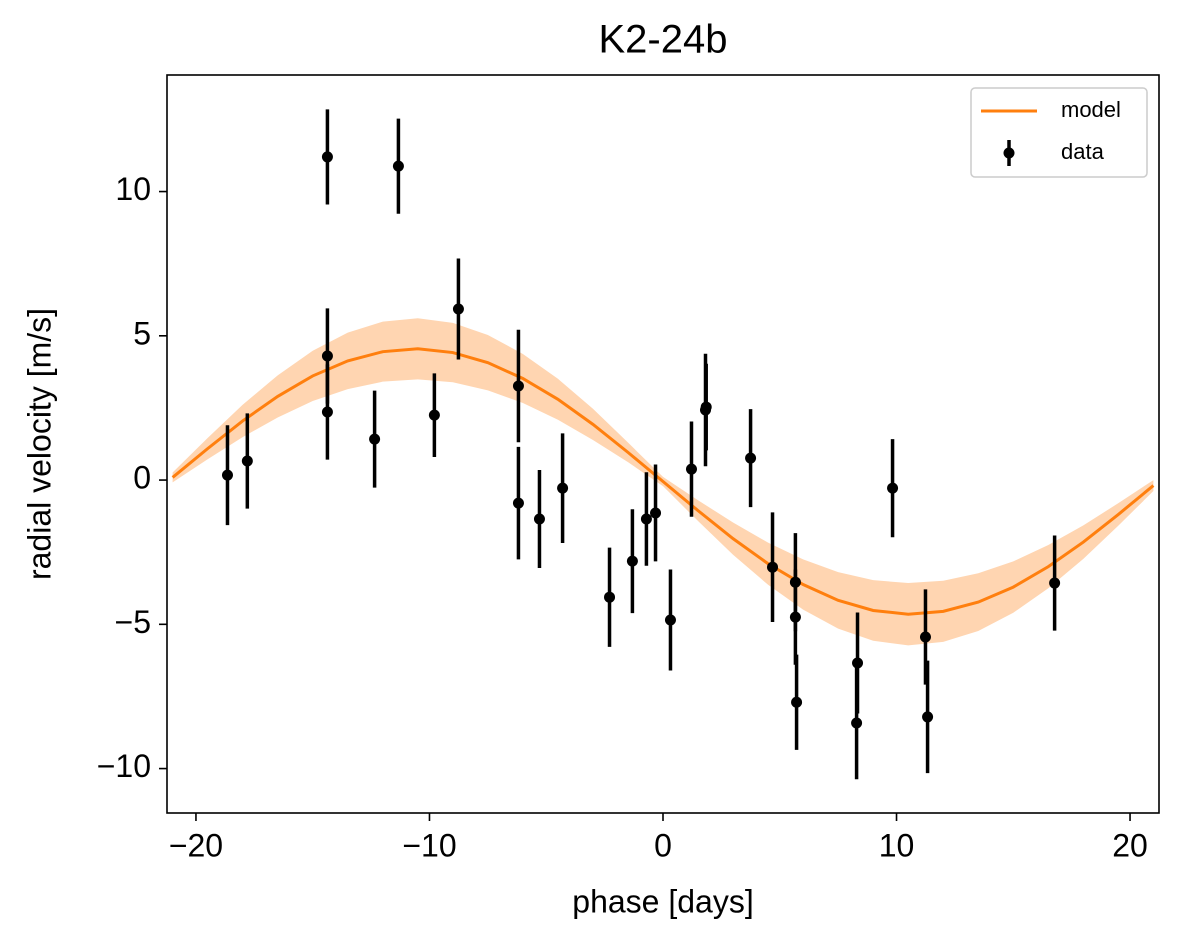 The width and height of the screenshot is (1178, 952). I want to click on legend-label: data, so click(1083, 151).